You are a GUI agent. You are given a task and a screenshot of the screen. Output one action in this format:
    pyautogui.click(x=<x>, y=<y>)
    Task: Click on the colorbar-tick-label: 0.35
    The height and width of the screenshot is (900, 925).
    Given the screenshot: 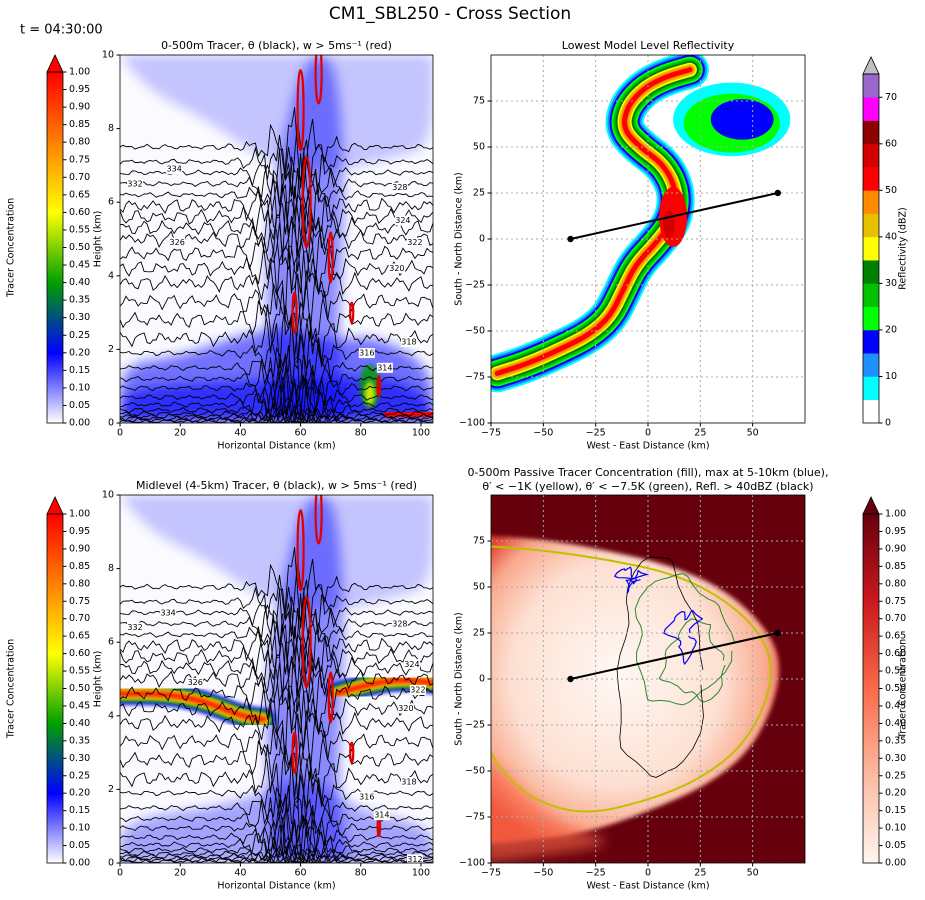 What is the action you would take?
    pyautogui.click(x=79, y=740)
    